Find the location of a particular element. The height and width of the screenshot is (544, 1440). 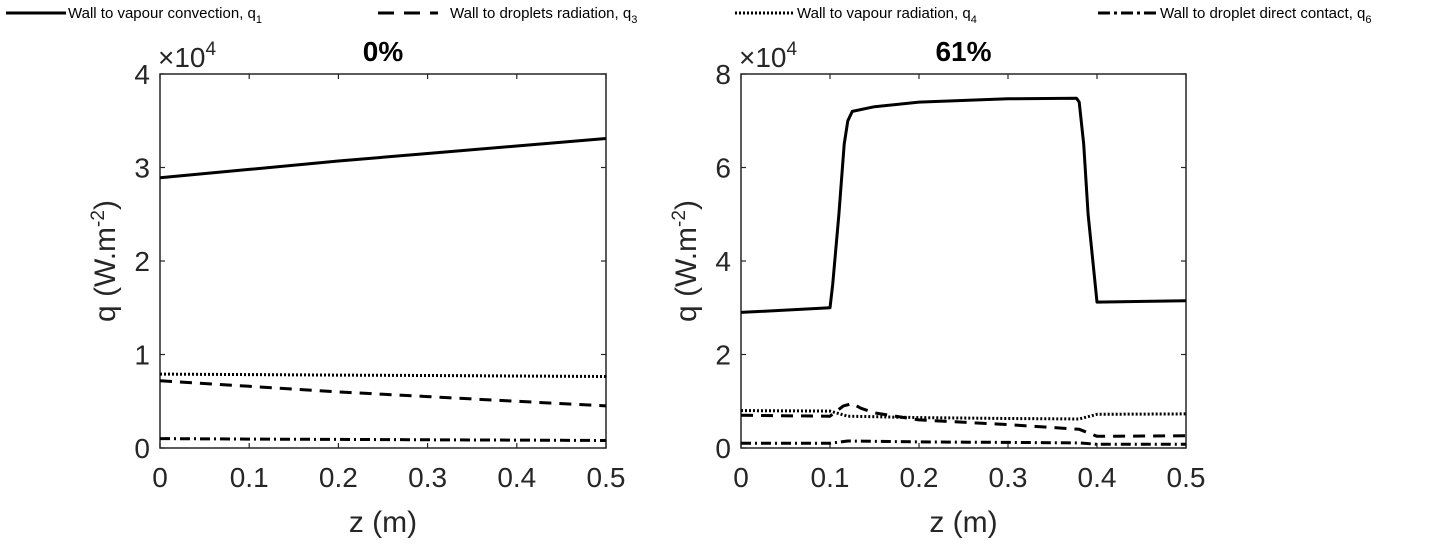

legend-item-q3: Wall to droplets radiation, q3 is located at coordinates (507, 15).